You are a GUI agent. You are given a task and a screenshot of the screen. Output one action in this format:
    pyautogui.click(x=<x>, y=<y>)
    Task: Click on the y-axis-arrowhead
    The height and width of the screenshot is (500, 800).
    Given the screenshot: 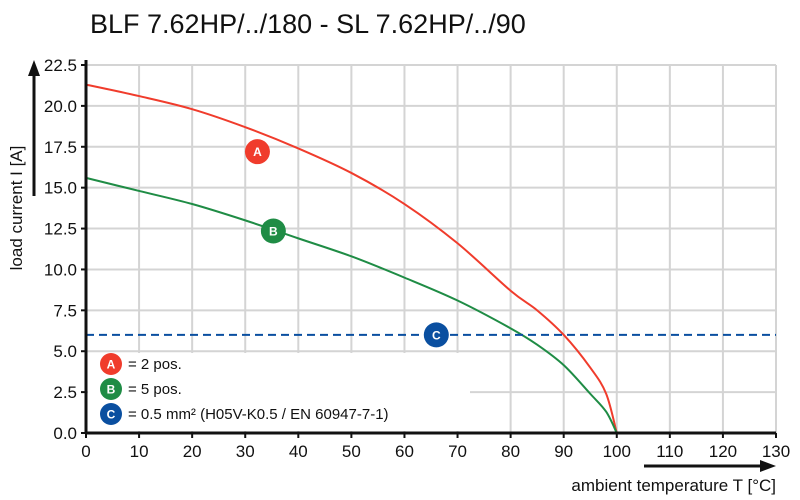 What is the action you would take?
    pyautogui.click(x=34, y=68)
    